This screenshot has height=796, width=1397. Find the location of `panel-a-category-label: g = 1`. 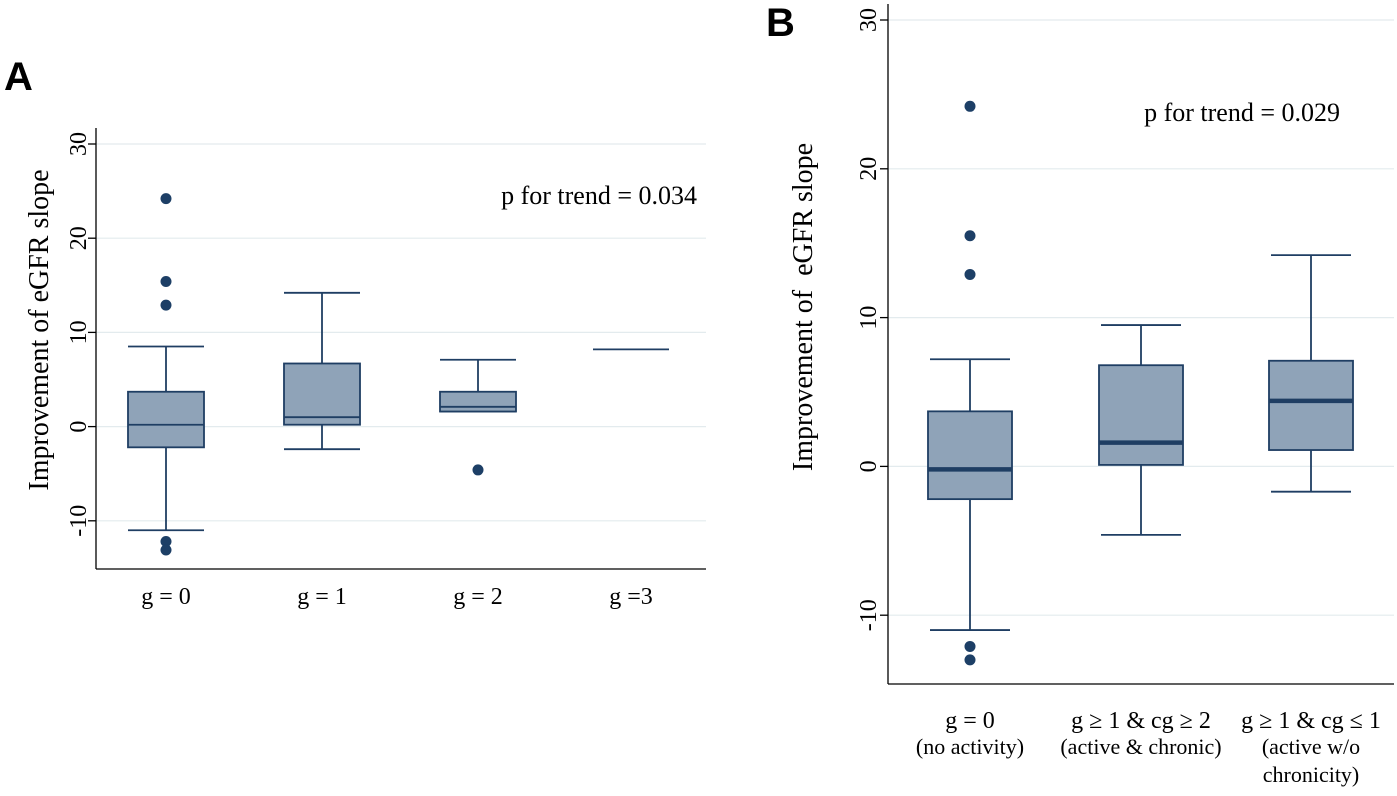

panel-a-category-label: g = 1 is located at coordinates (322, 597).